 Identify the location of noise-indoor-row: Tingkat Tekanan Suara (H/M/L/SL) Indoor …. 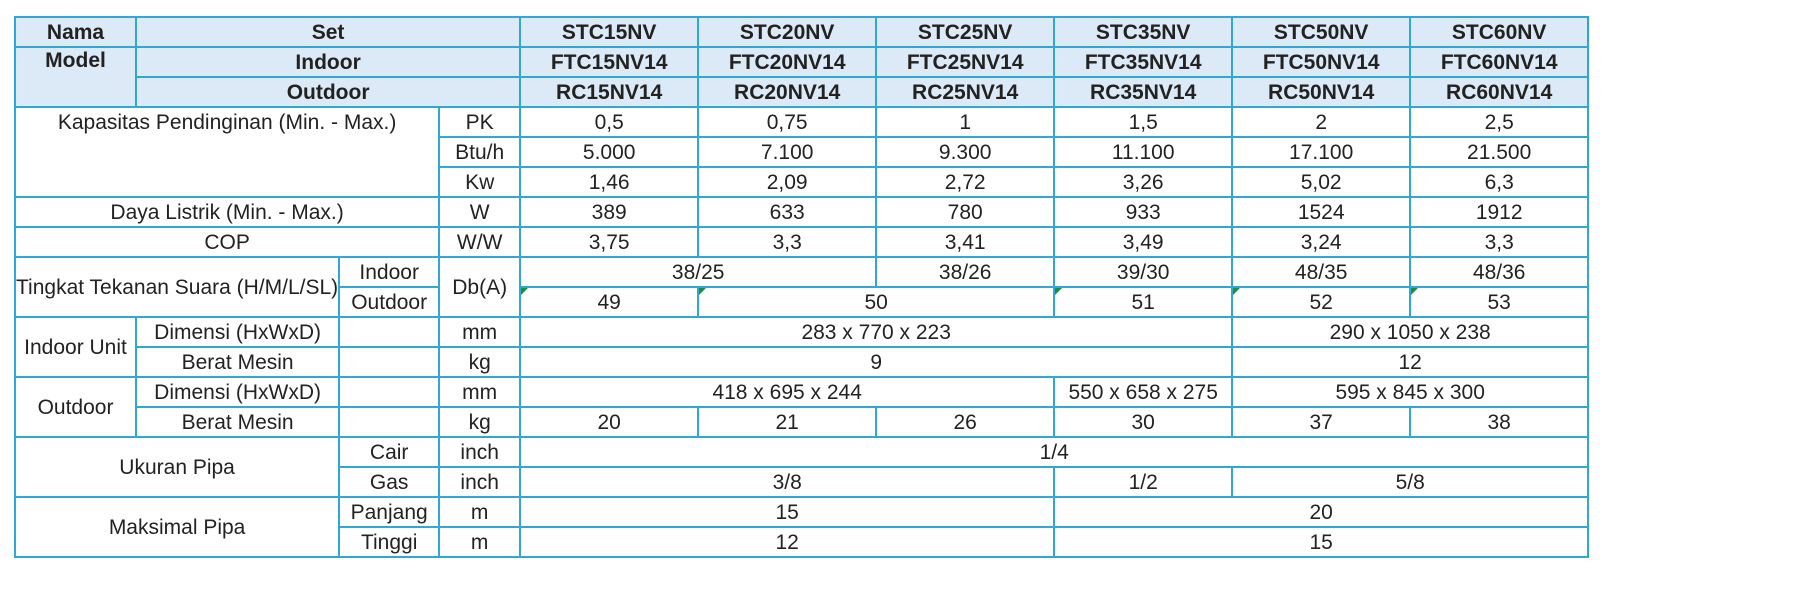
(801, 287).